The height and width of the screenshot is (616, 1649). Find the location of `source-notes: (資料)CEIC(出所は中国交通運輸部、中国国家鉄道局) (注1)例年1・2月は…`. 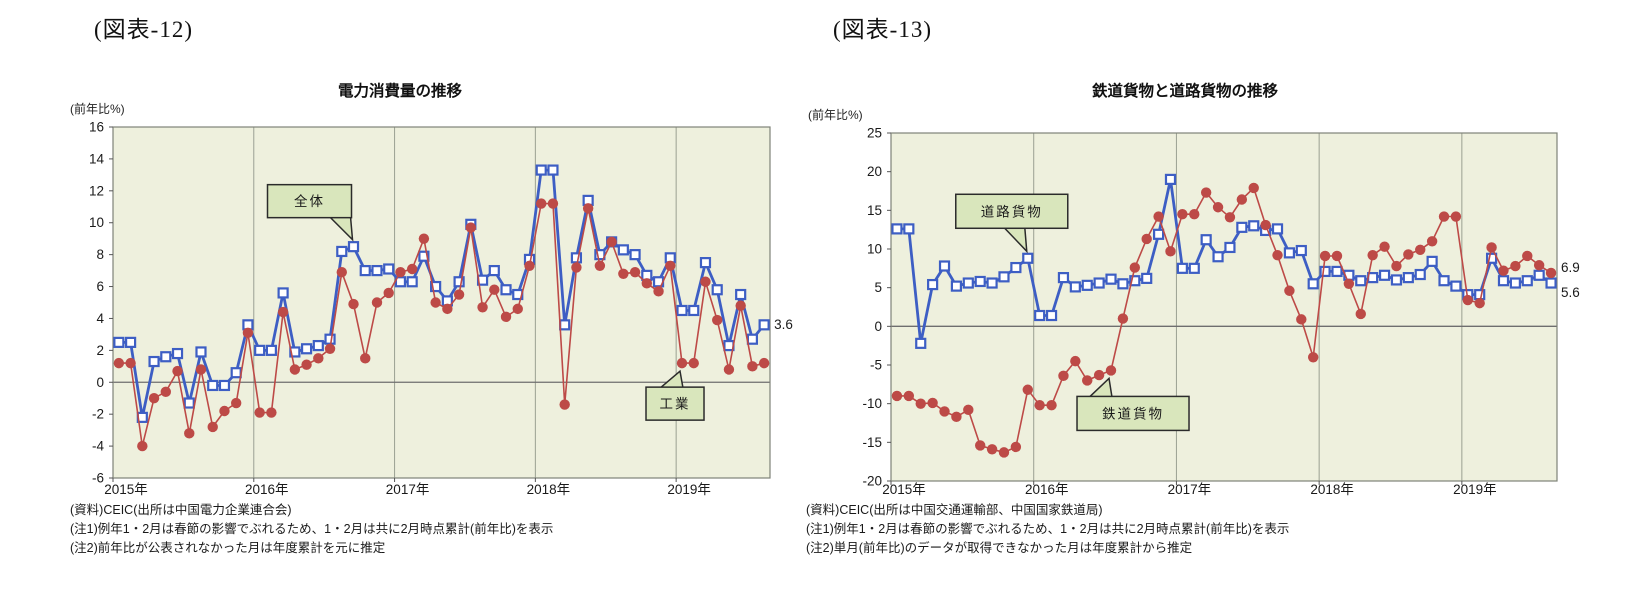

source-notes: (資料)CEIC(出所は中国交通運輸部、中国国家鉄道局) (注1)例年1・2月は… is located at coordinates (1047, 529).